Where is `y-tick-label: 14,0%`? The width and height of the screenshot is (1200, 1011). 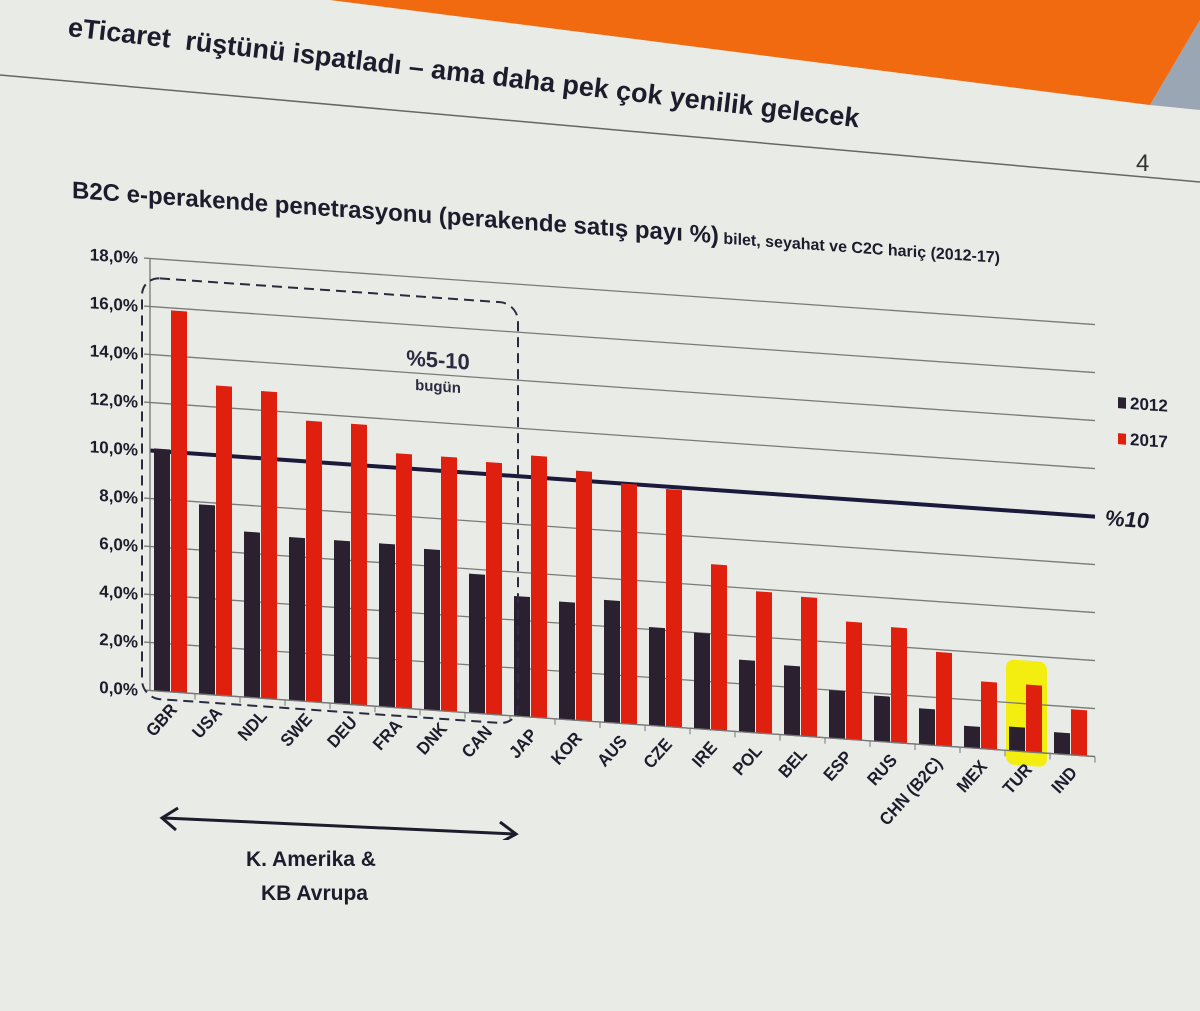
y-tick-label: 14,0% is located at coordinates (114, 352).